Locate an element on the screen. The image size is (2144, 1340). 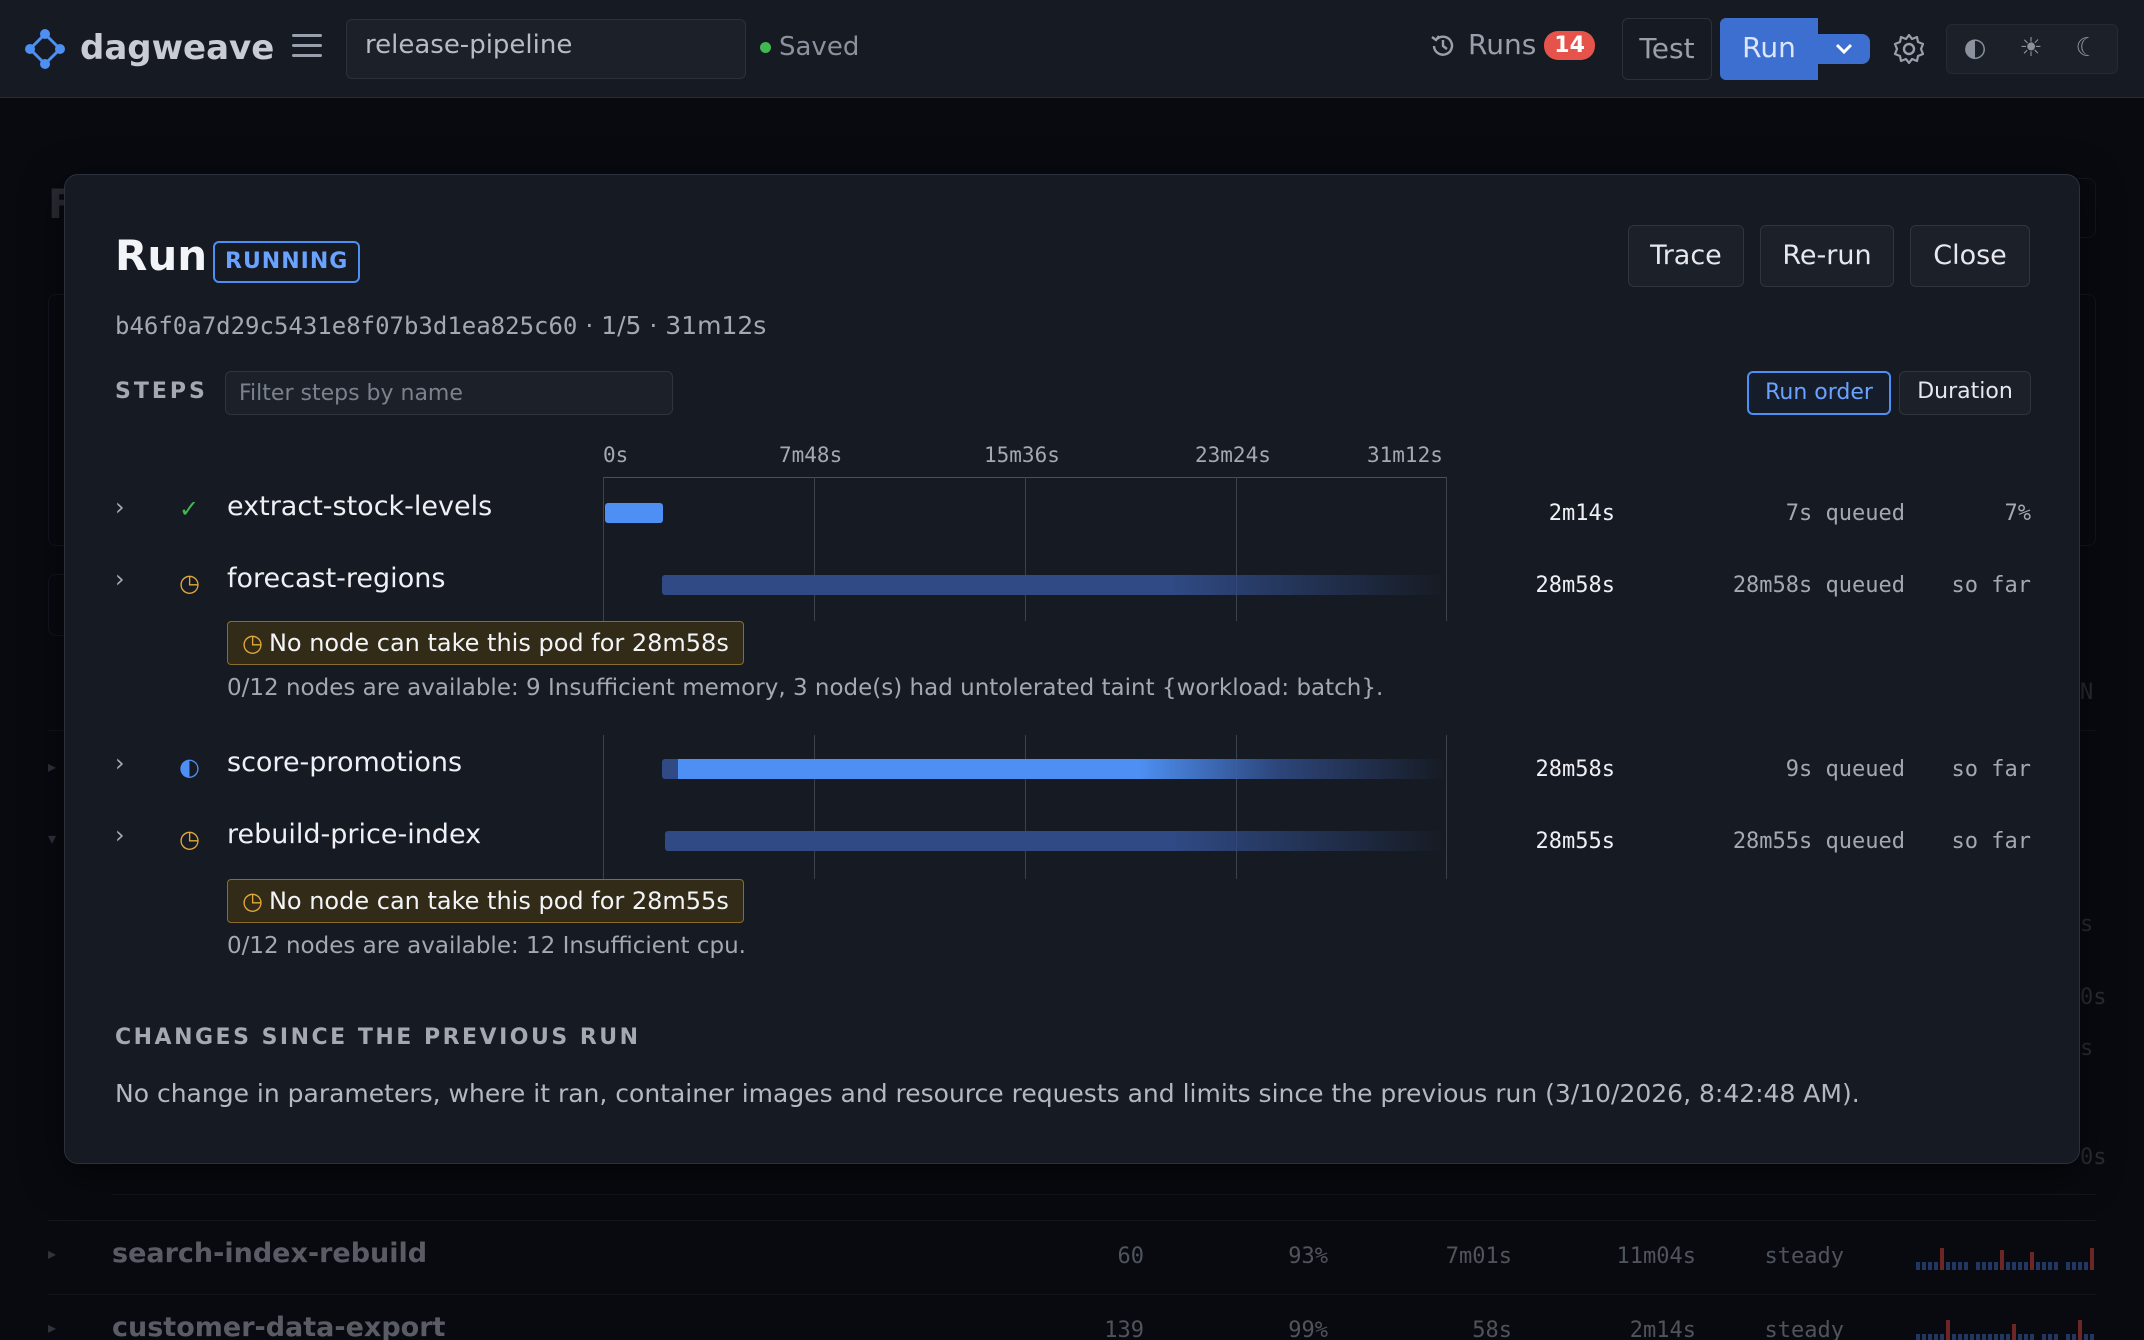
table-row-name: customer-data-export is located at coordinates (279, 1326).